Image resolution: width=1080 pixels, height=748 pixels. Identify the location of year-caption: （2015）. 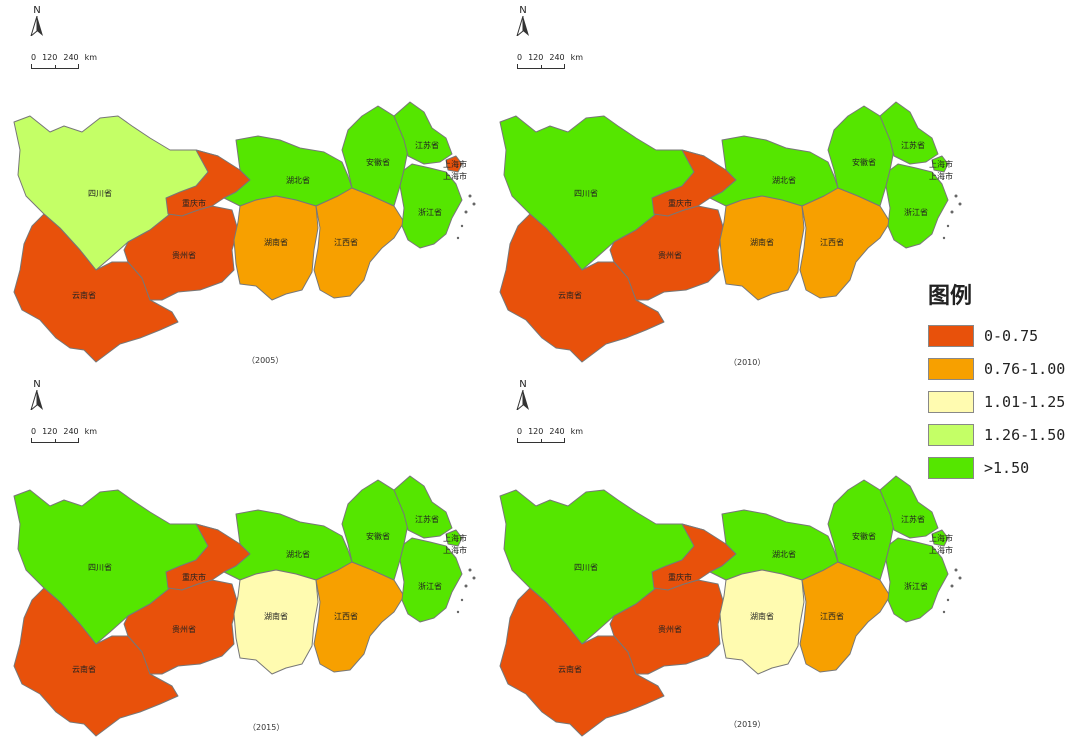
(266, 727).